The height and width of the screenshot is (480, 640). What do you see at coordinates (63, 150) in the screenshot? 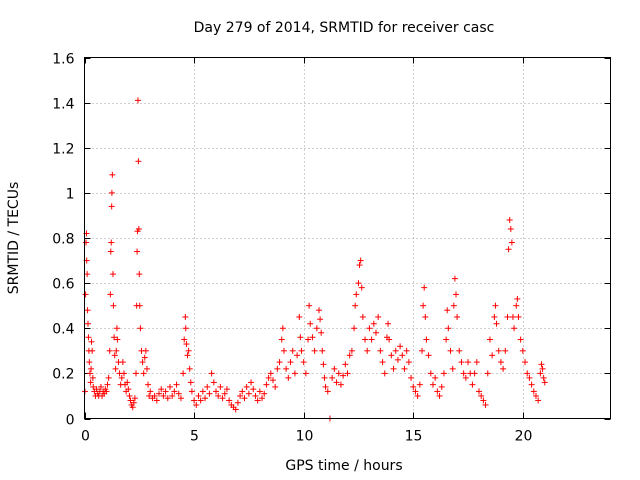
I see `y-tick-label: 1.2` at bounding box center [63, 150].